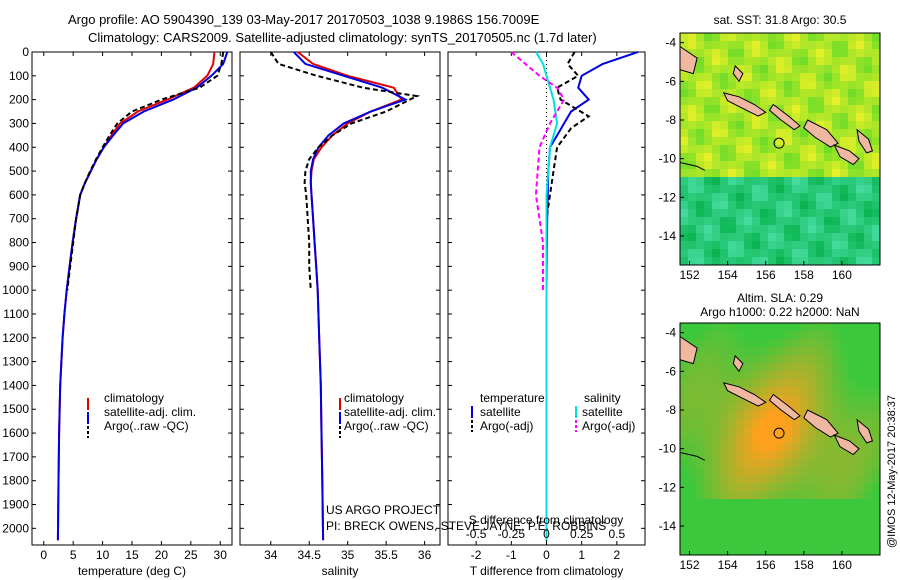 Image resolution: width=900 pixels, height=580 pixels. I want to click on x-tick-label: 15, so click(132, 555).